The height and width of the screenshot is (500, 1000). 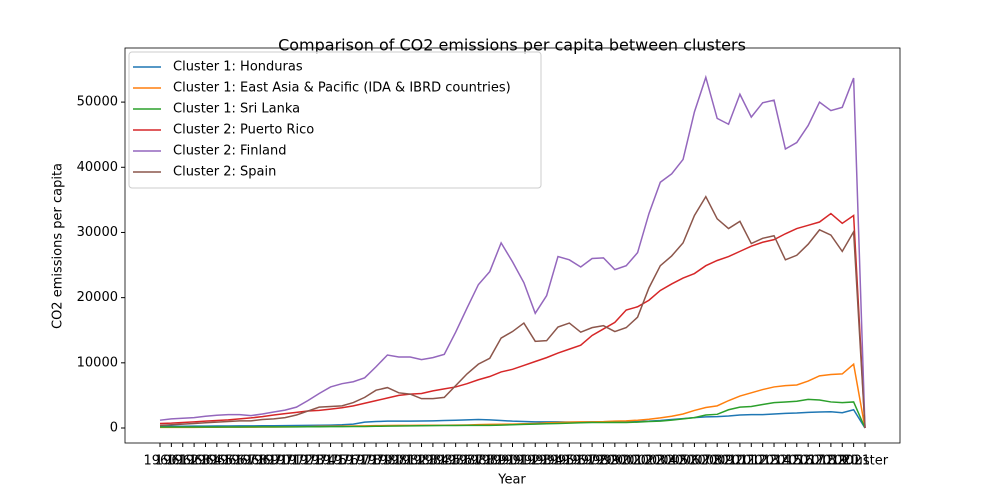 What do you see at coordinates (808, 461) in the screenshot?
I see `x-tick-label: 2017` at bounding box center [808, 461].